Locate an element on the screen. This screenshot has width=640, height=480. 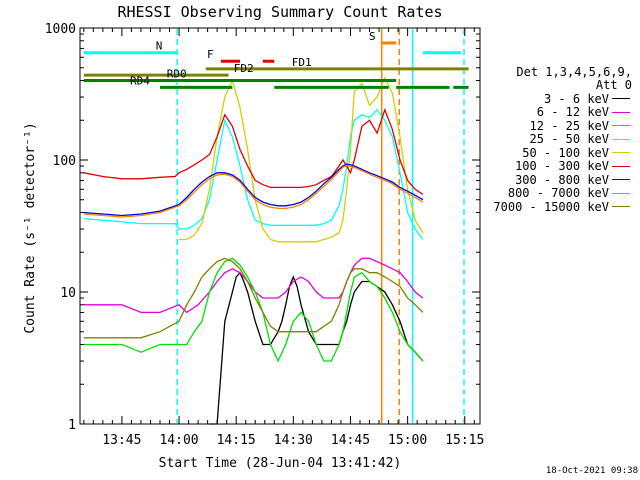
annotation-label: FD1 is located at coordinates (302, 62).